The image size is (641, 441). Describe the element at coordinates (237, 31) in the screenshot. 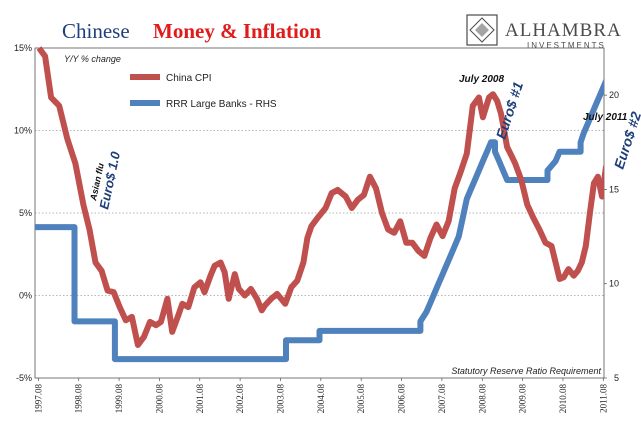

I see `chart-title-part2: Money & Inflation` at that location.